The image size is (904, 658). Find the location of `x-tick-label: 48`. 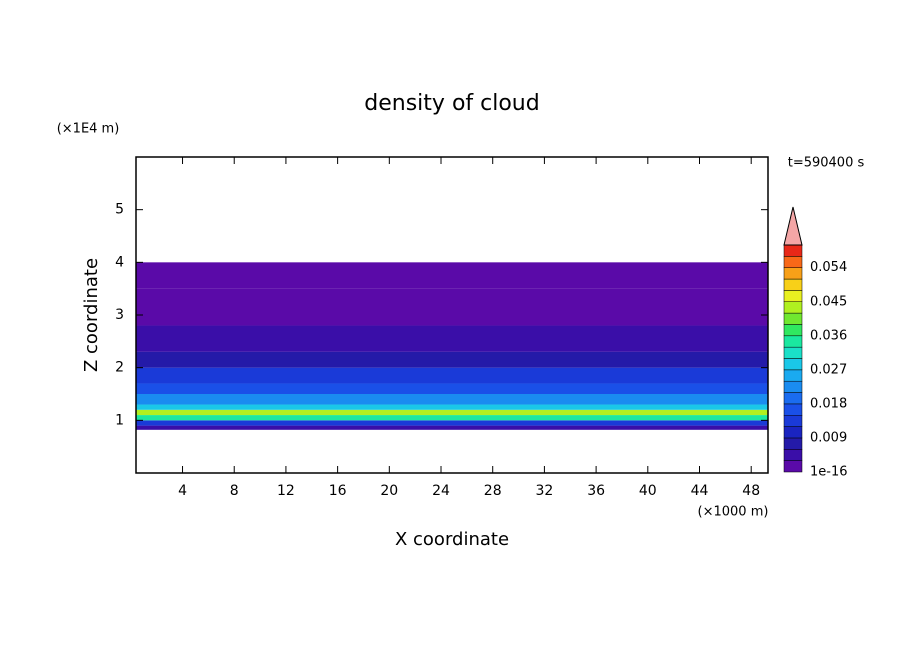

x-tick-label: 48 is located at coordinates (751, 491).